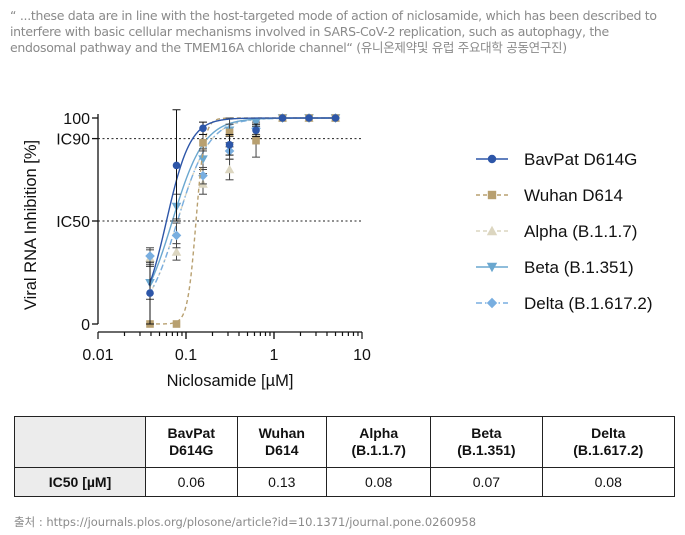  I want to click on table-cell-delta: 0.08, so click(608, 482).